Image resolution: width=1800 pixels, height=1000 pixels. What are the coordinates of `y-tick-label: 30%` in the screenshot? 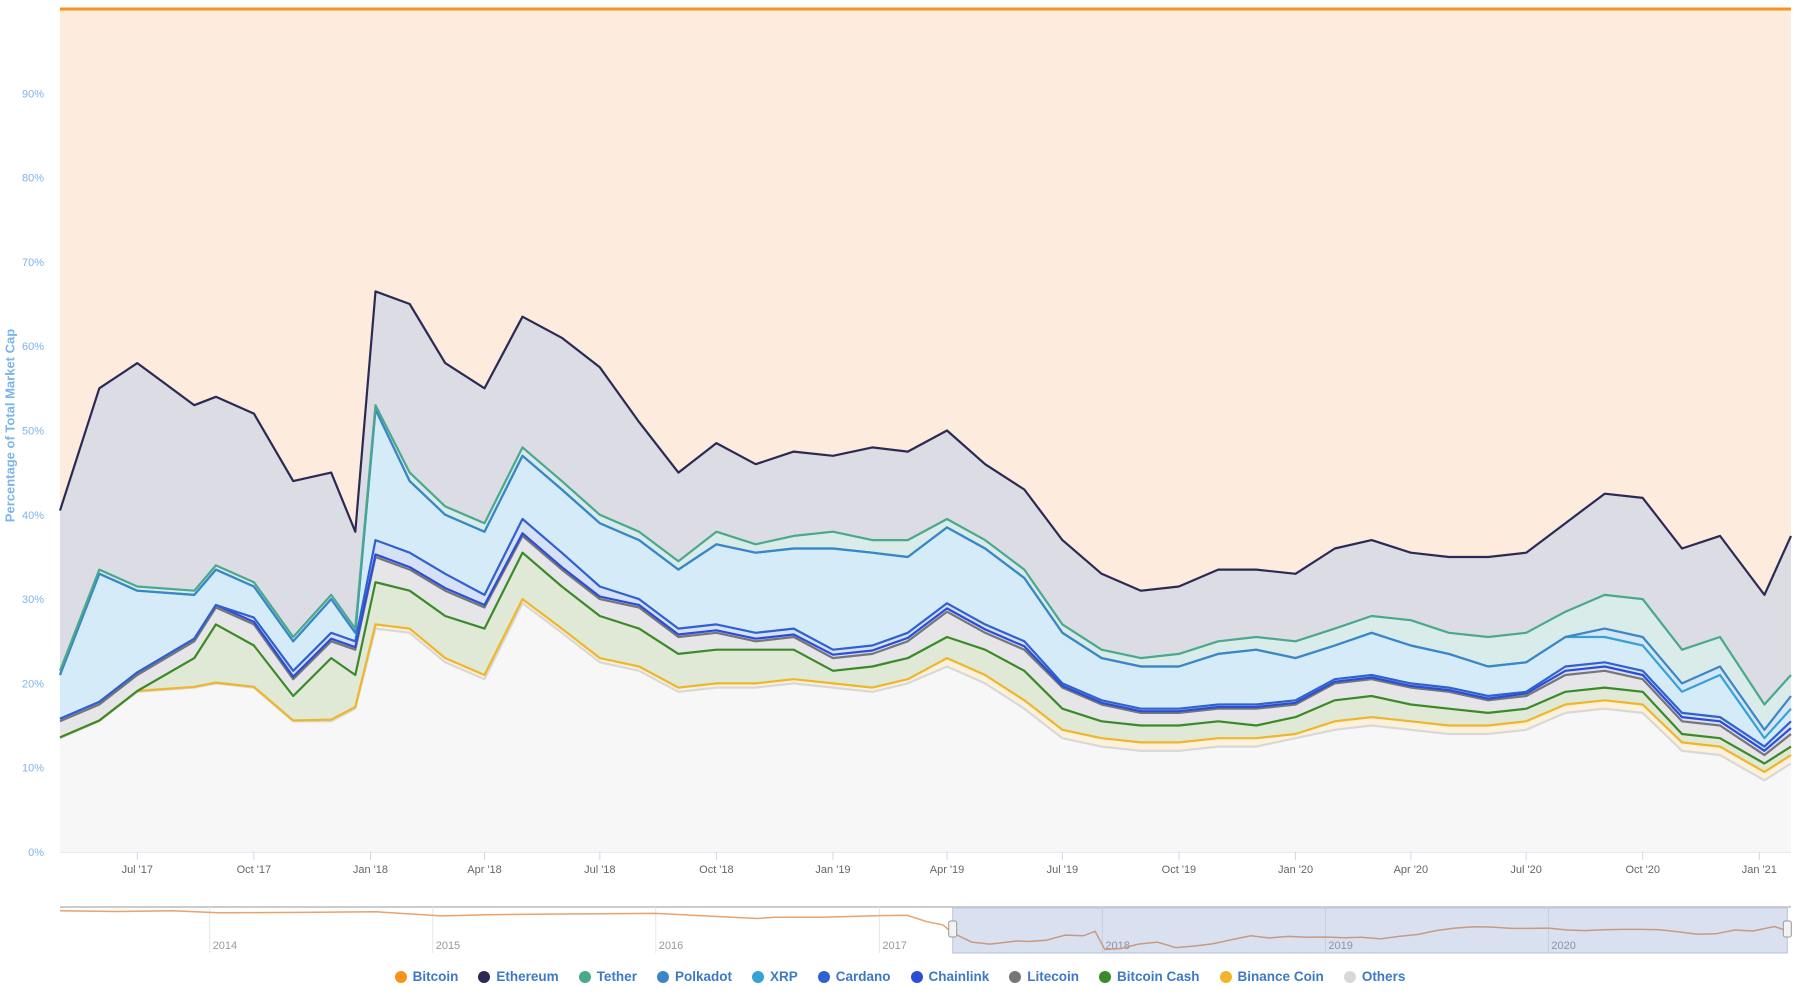 It's located at (33, 600).